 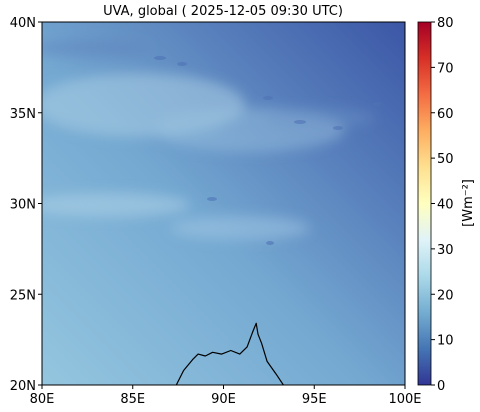 I want to click on colorbar-tick-label: 40, so click(x=445, y=205).